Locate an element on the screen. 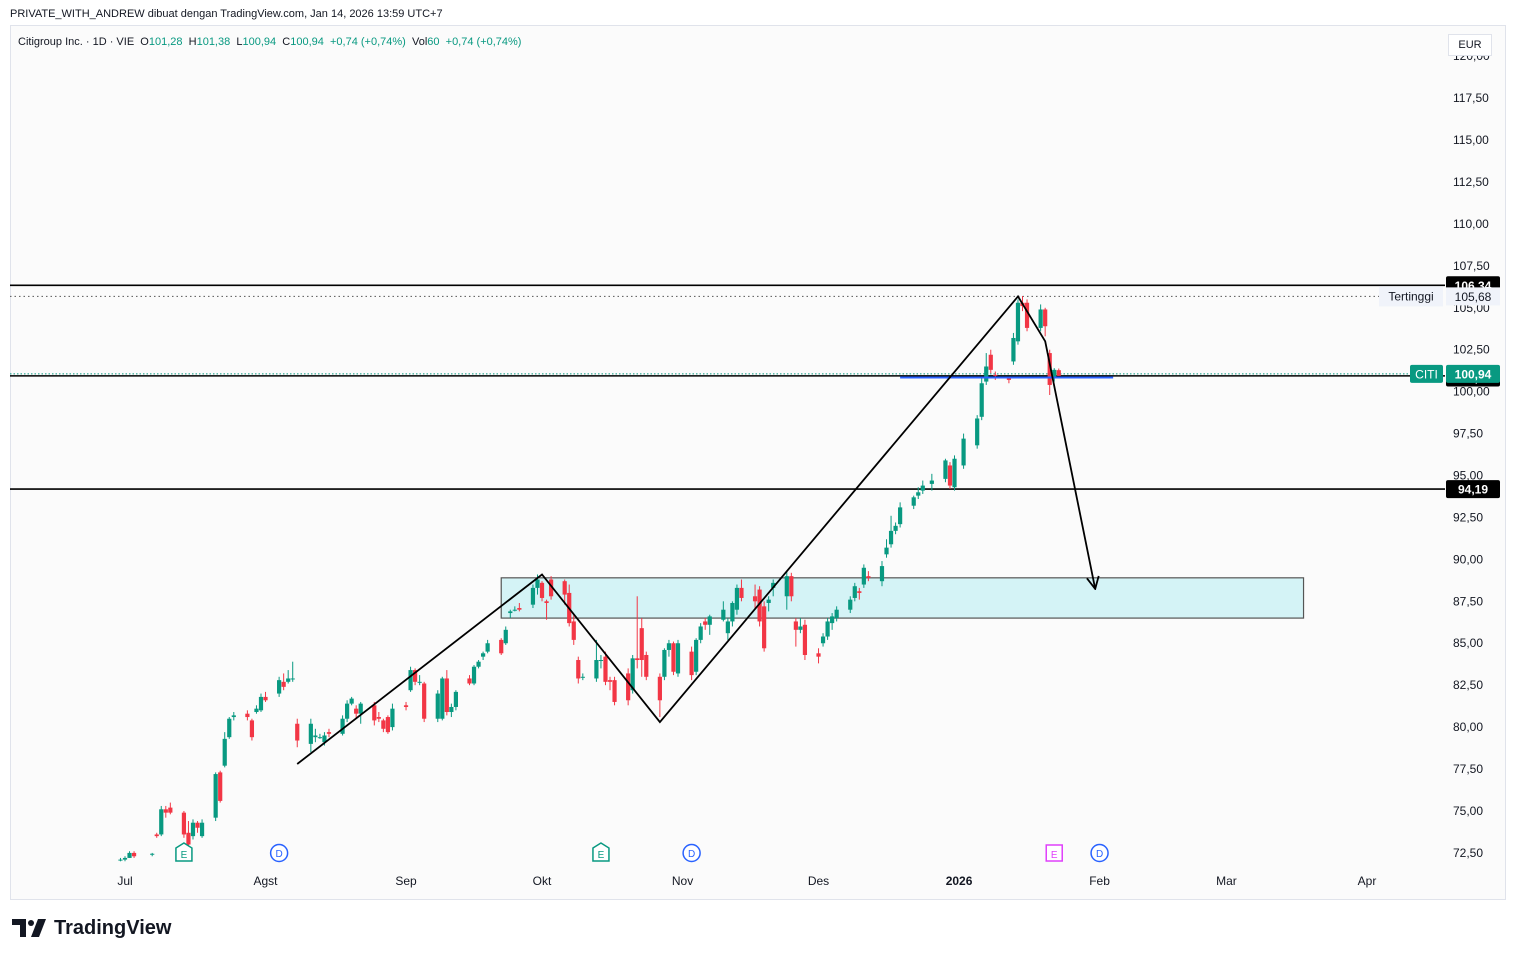 The height and width of the screenshot is (958, 1515). demand-zone is located at coordinates (902, 598).